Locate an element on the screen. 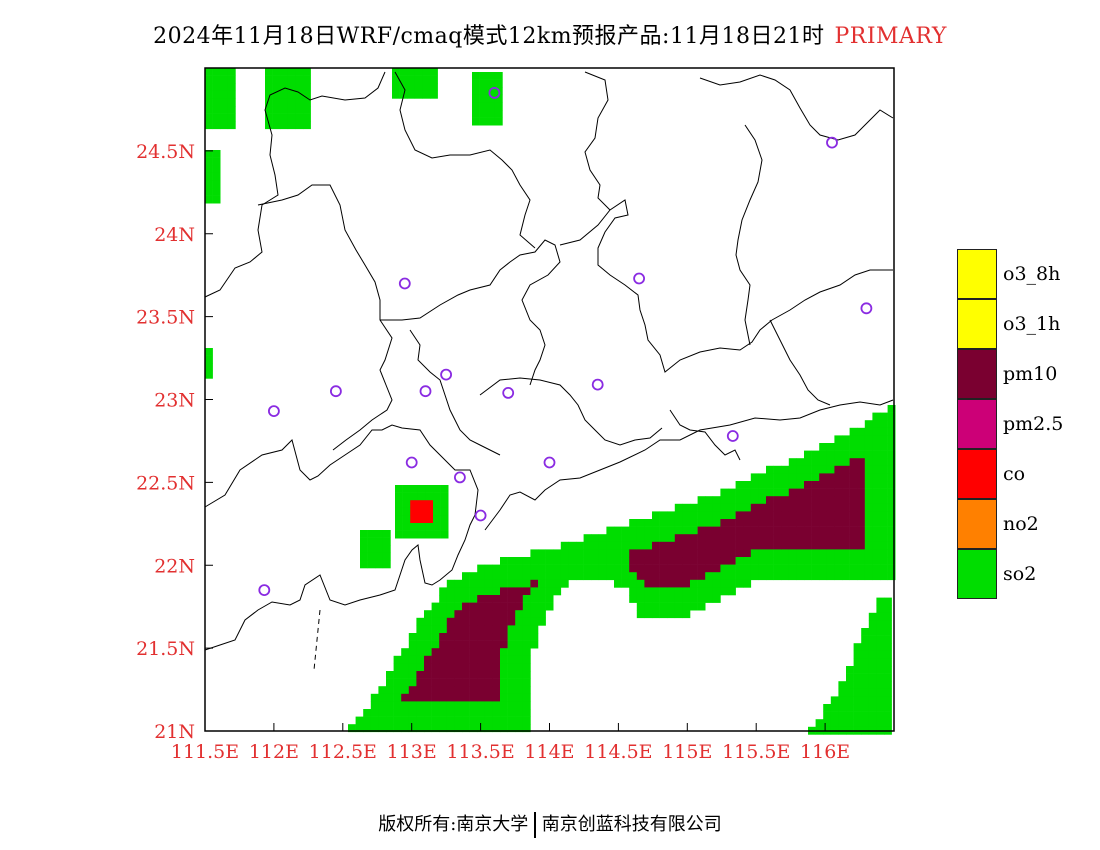 The width and height of the screenshot is (1100, 850). station-marker is located at coordinates (411, 462).